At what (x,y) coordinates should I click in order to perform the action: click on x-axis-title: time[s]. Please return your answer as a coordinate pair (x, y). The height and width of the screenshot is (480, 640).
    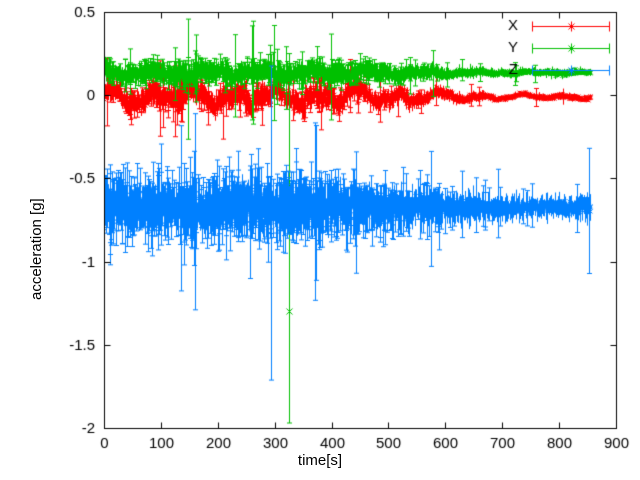
    Looking at the image, I should click on (320, 460).